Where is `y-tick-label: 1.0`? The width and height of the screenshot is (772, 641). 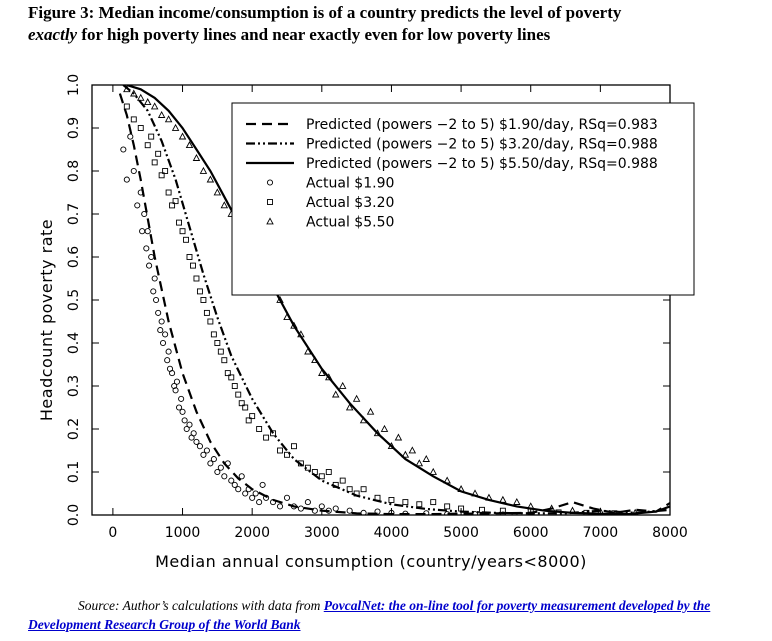
y-tick-label: 1.0 is located at coordinates (74, 85).